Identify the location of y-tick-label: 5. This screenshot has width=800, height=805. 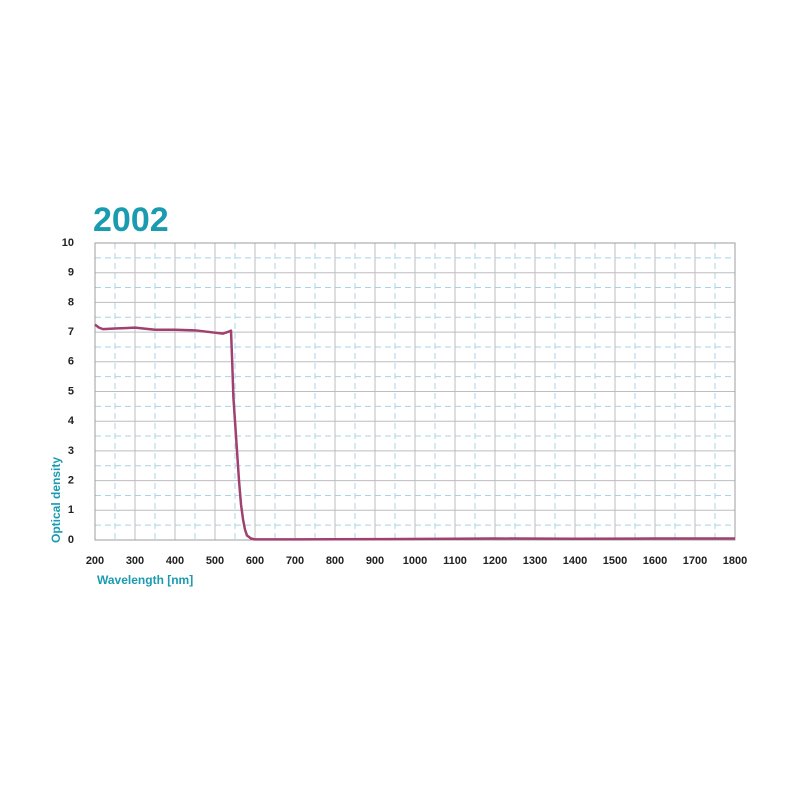
(71, 391).